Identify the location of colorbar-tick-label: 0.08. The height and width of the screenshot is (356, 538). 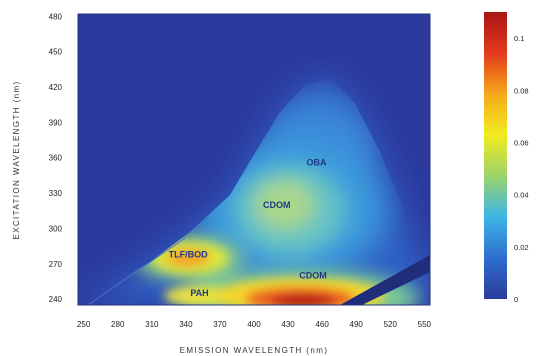
(521, 90).